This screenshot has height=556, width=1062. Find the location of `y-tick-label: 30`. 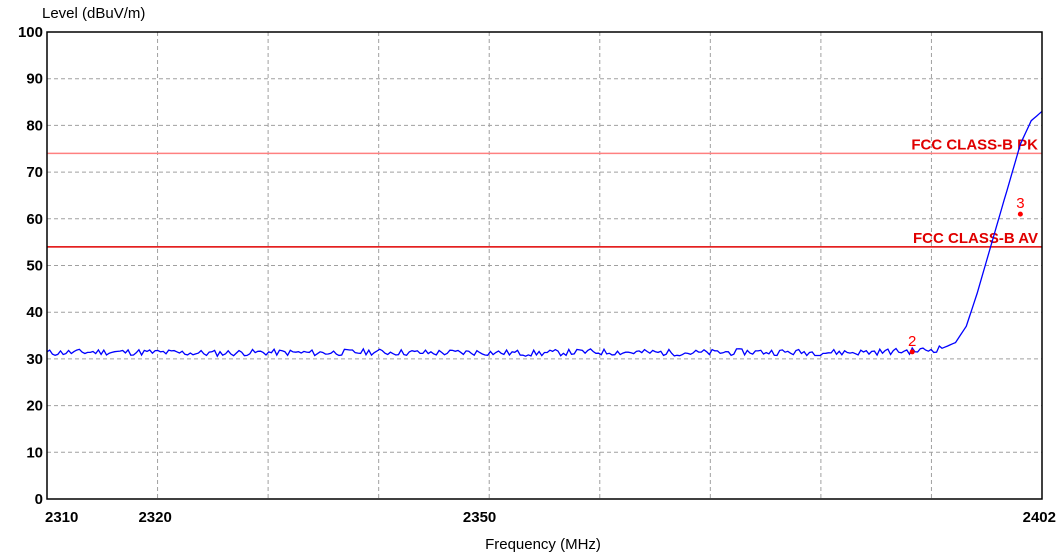

y-tick-label: 30 is located at coordinates (34, 359).